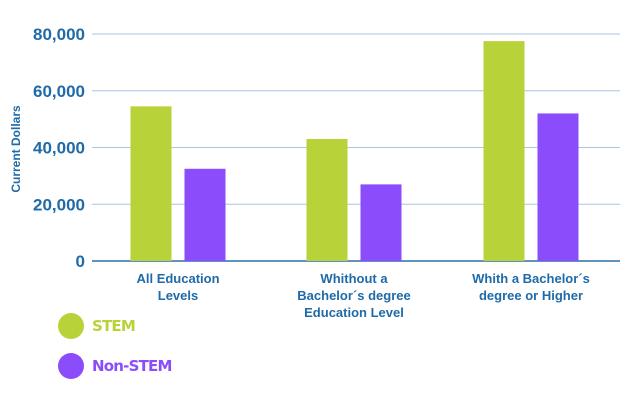 The width and height of the screenshot is (629, 408). What do you see at coordinates (531, 278) in the screenshot?
I see `x-category-label: Whith a Bachelor´s` at bounding box center [531, 278].